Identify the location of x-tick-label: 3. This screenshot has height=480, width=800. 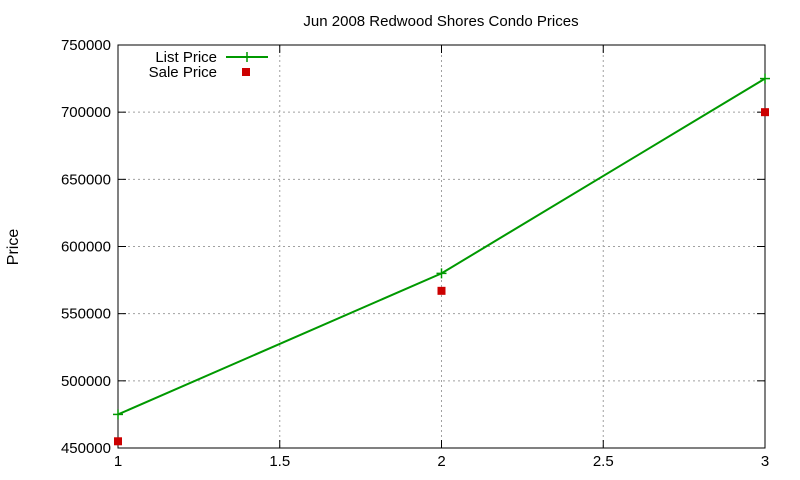
(765, 461).